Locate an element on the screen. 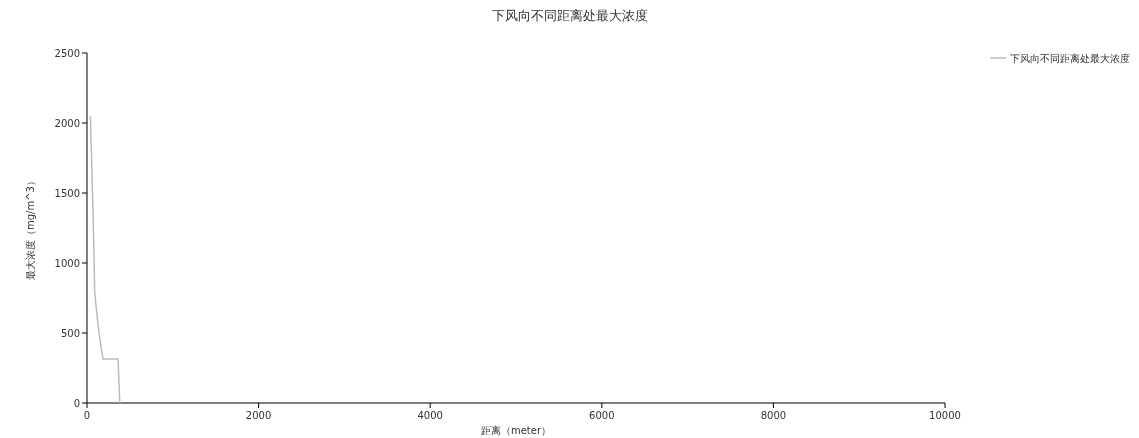 The width and height of the screenshot is (1139, 438). x-tick-label: 10000 is located at coordinates (945, 415).